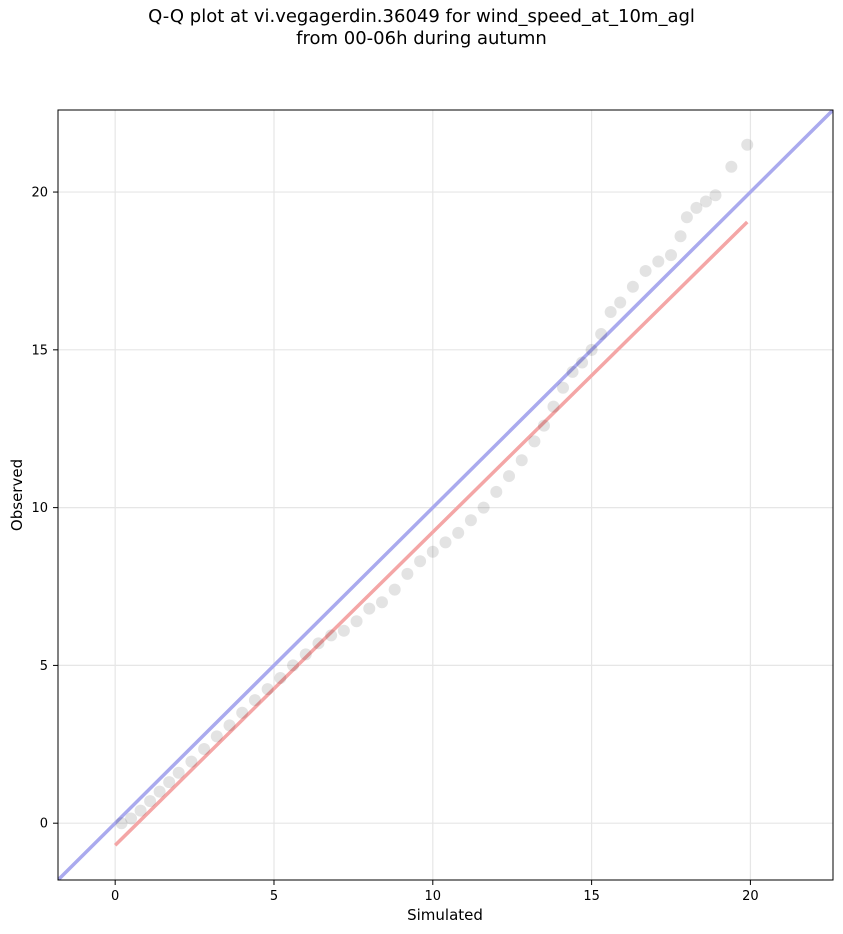 The image size is (843, 934). What do you see at coordinates (591, 896) in the screenshot?
I see `x-tick-label: 15` at bounding box center [591, 896].